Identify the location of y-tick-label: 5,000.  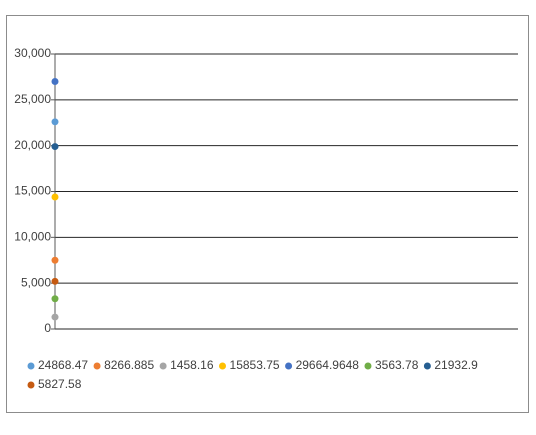
(36, 282).